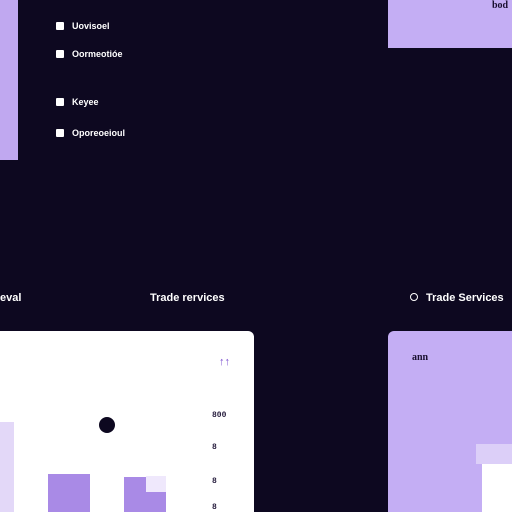  I want to click on radio-icon, so click(414, 297).